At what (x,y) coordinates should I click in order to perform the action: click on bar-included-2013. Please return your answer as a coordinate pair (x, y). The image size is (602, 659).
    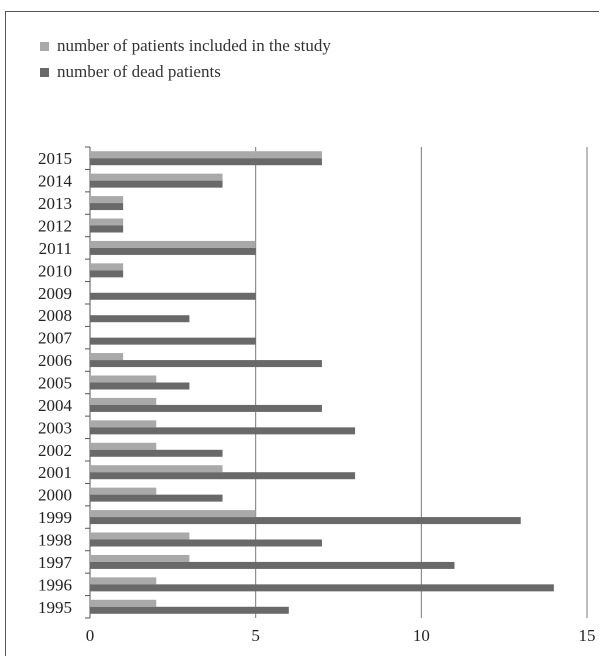
    Looking at the image, I should click on (107, 200).